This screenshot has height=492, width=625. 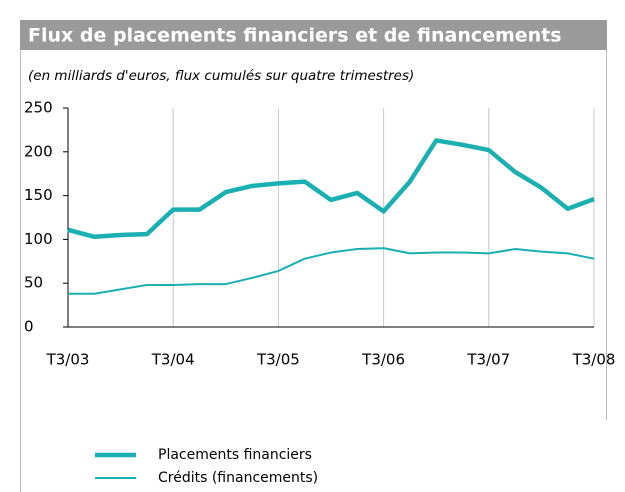 I want to click on y-tick-label: 150, so click(x=38, y=195).